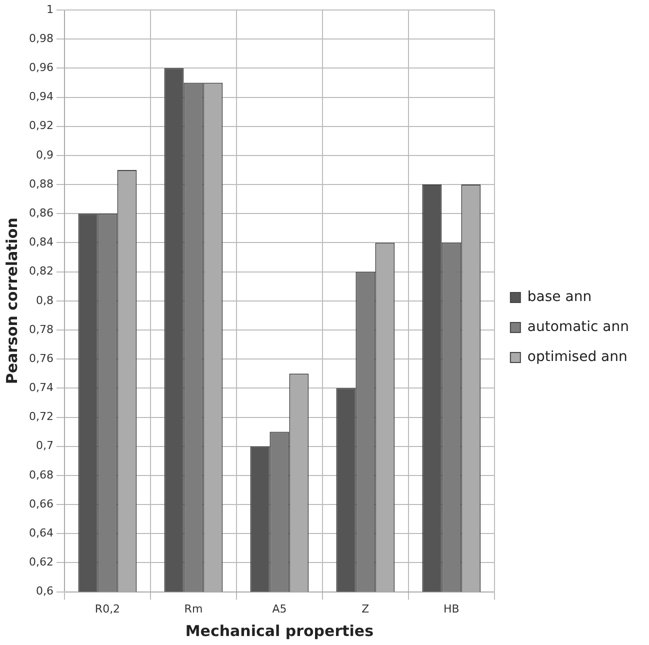 The image size is (649, 645). What do you see at coordinates (41, 503) in the screenshot?
I see `y-tick-label: 0,66` at bounding box center [41, 503].